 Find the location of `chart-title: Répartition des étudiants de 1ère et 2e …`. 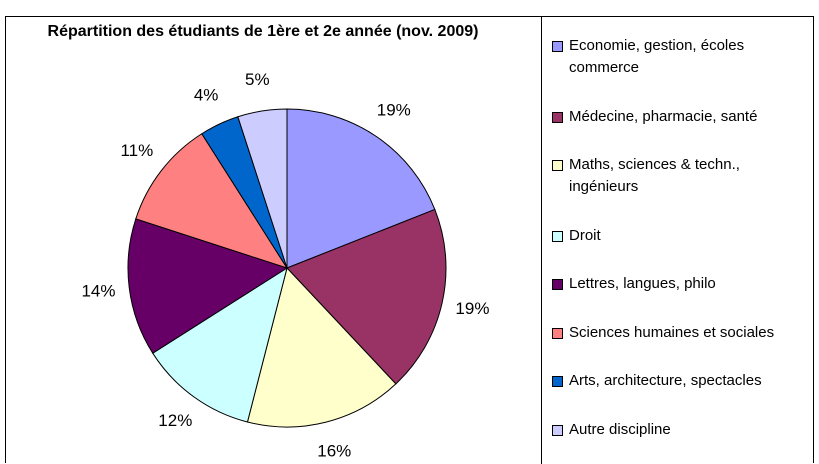

chart-title: Répartition des étudiants de 1ère et 2e … is located at coordinates (263, 31).